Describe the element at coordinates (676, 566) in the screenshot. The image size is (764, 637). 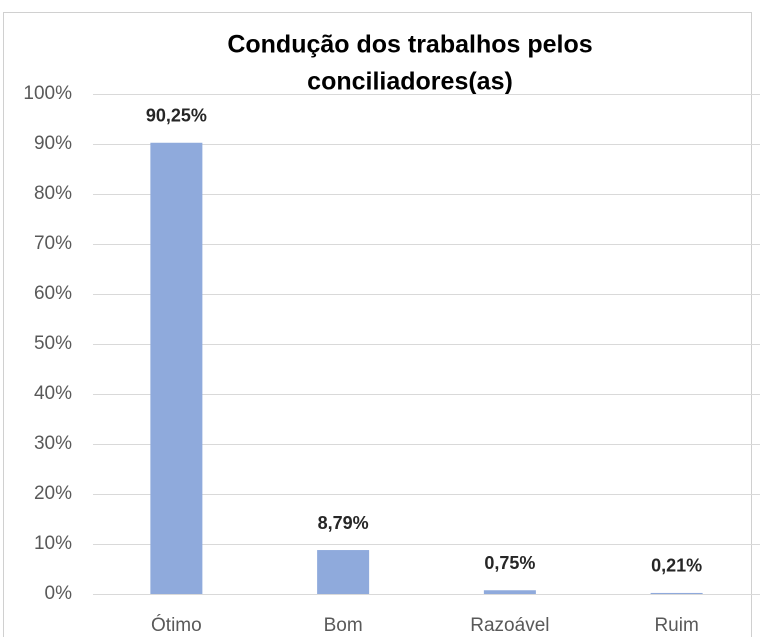
I see `value-label: 0,21%` at that location.